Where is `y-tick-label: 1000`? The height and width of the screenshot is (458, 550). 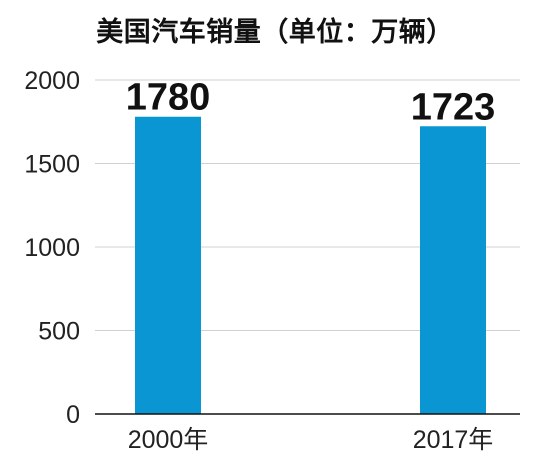
y-tick-label: 1000 is located at coordinates (52, 248).